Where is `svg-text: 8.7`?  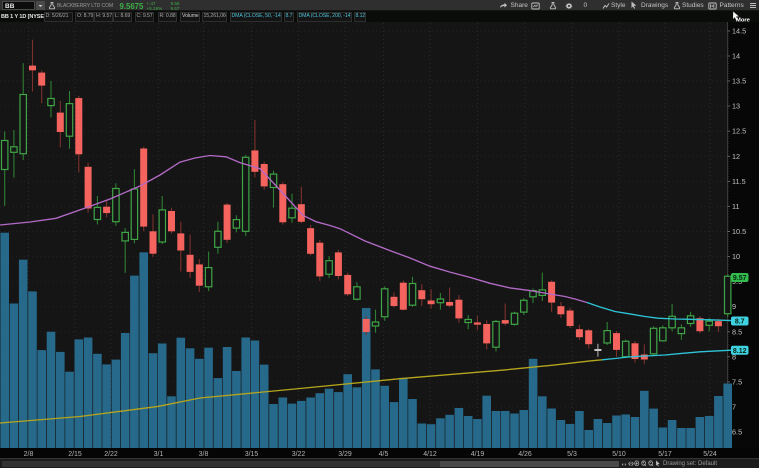
svg-text: 8.7 is located at coordinates (740, 322).